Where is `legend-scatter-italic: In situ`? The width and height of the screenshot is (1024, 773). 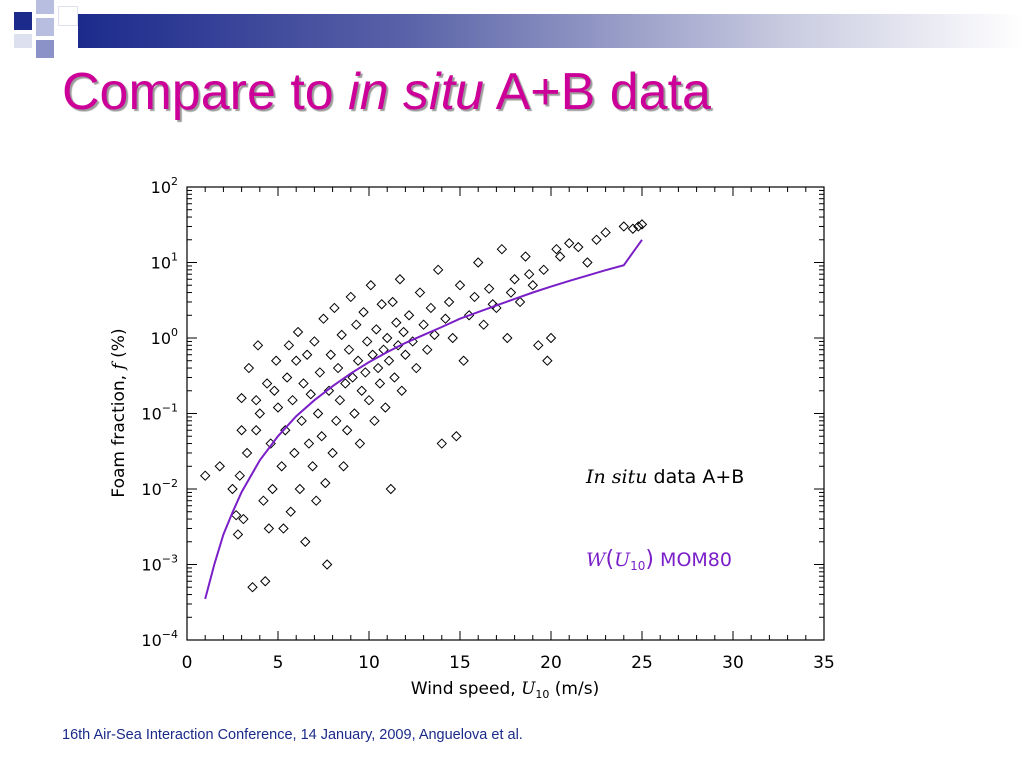
legend-scatter-italic: In situ is located at coordinates (616, 477).